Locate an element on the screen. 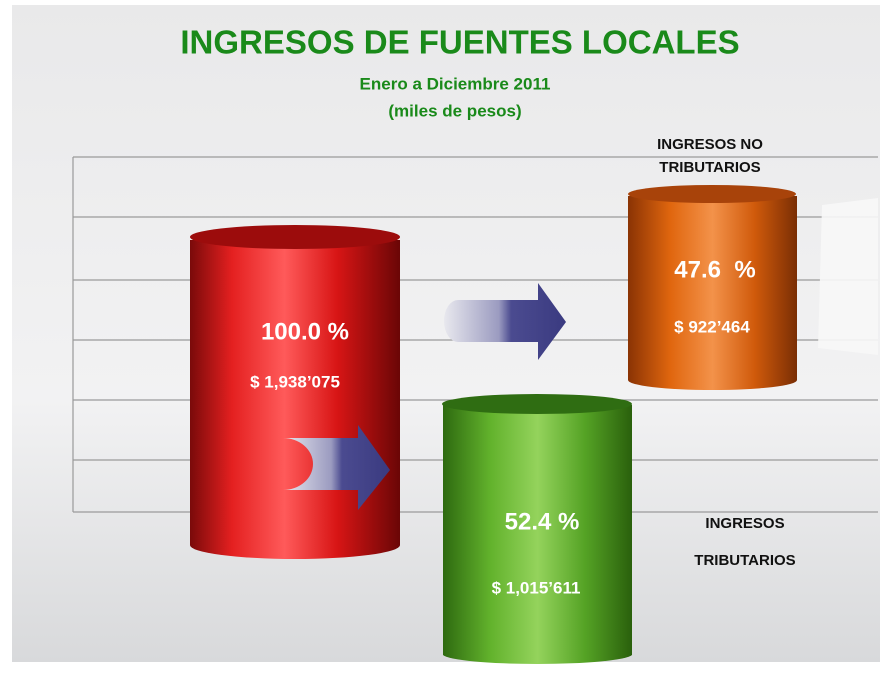 The image size is (891, 673). percent: 52.4 % is located at coordinates (542, 521).